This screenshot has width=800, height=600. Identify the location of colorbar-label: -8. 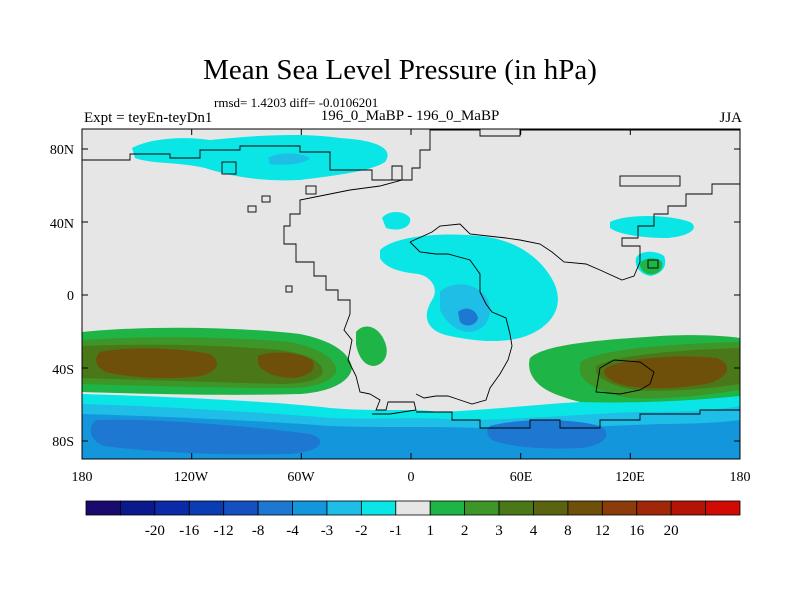
(258, 531).